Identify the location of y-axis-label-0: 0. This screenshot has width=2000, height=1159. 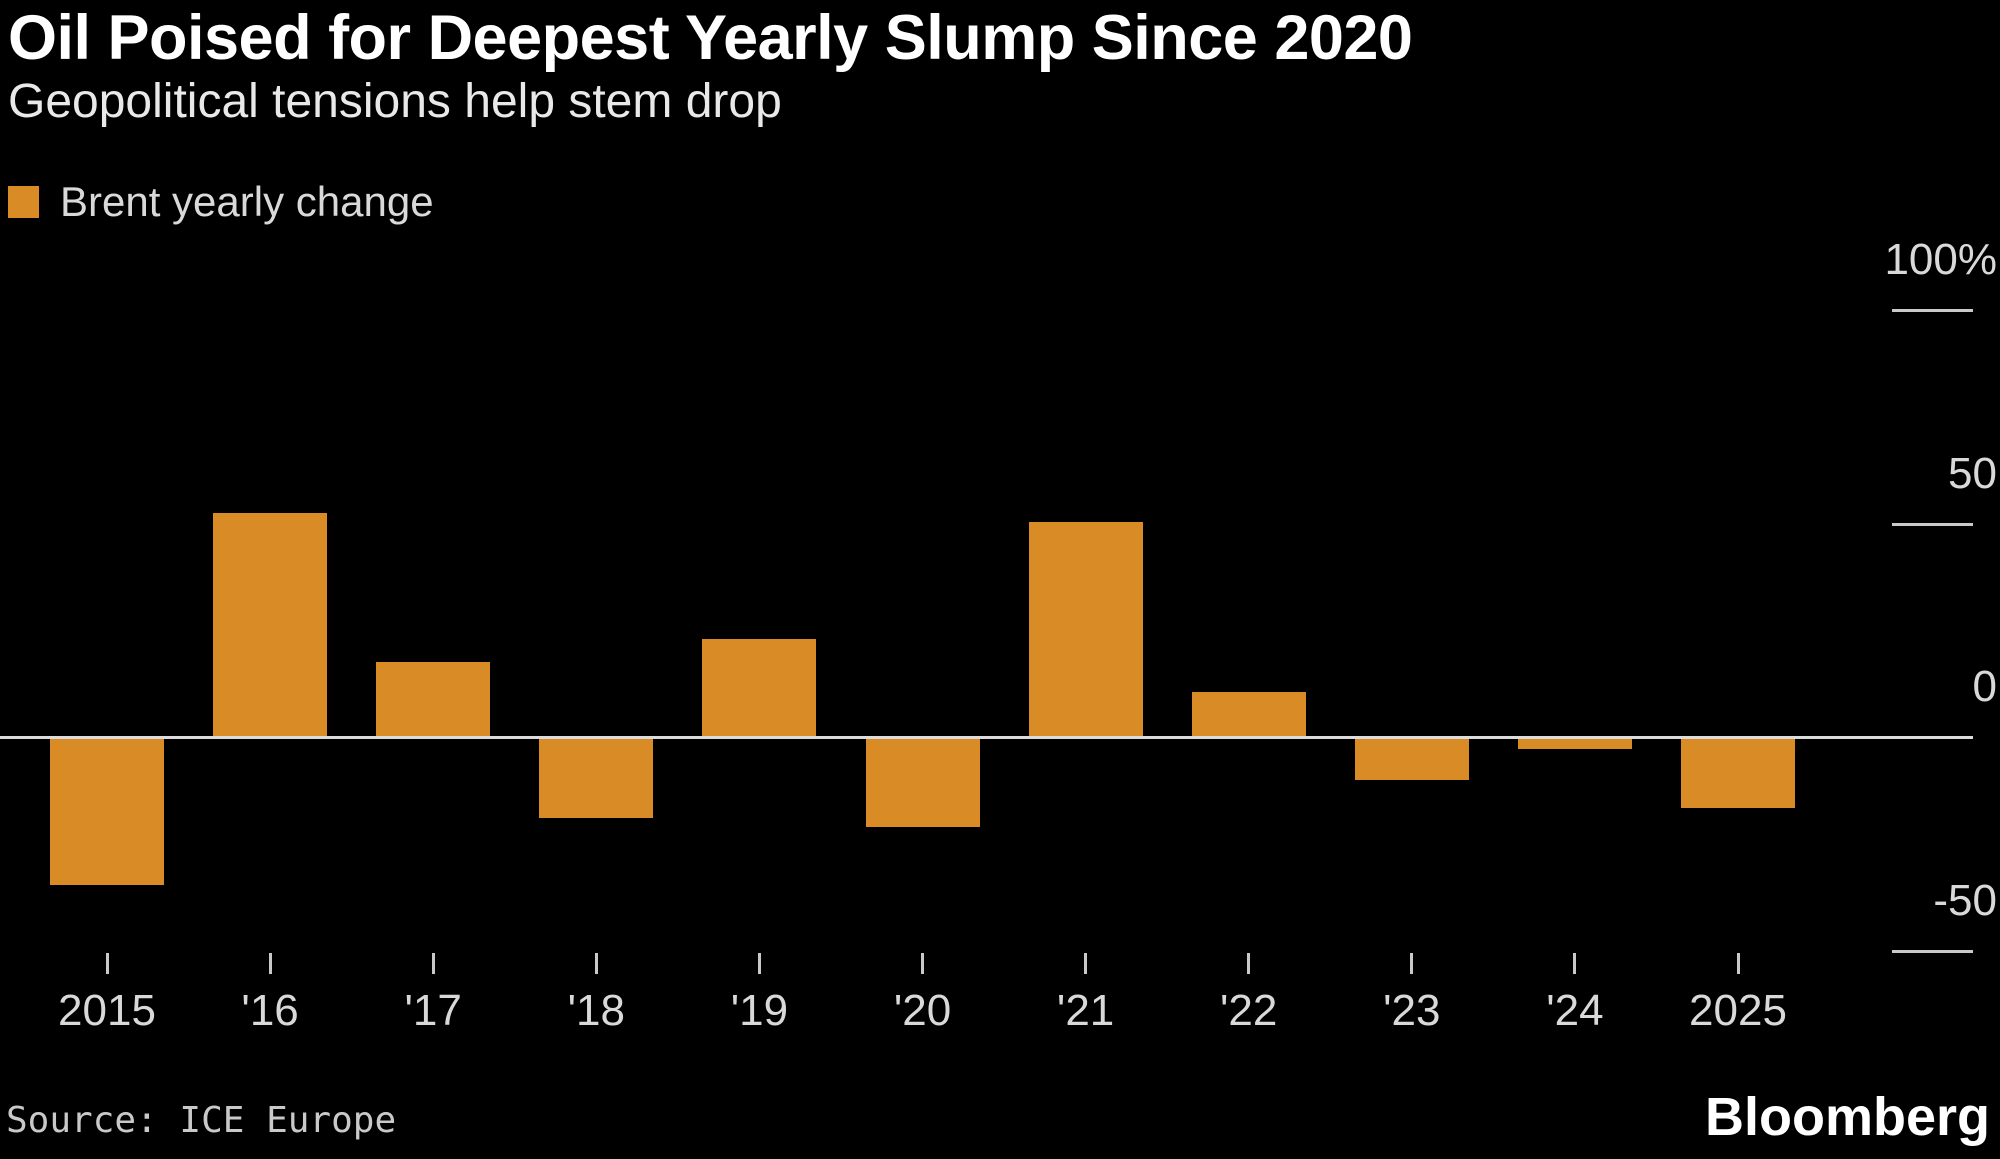
(1984, 686).